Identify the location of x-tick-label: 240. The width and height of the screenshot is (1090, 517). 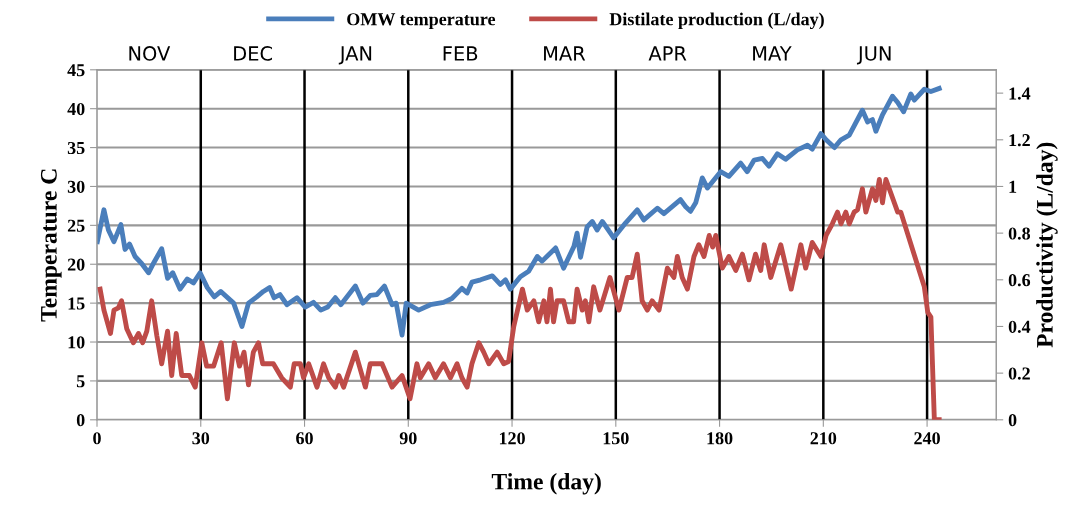
(927, 438).